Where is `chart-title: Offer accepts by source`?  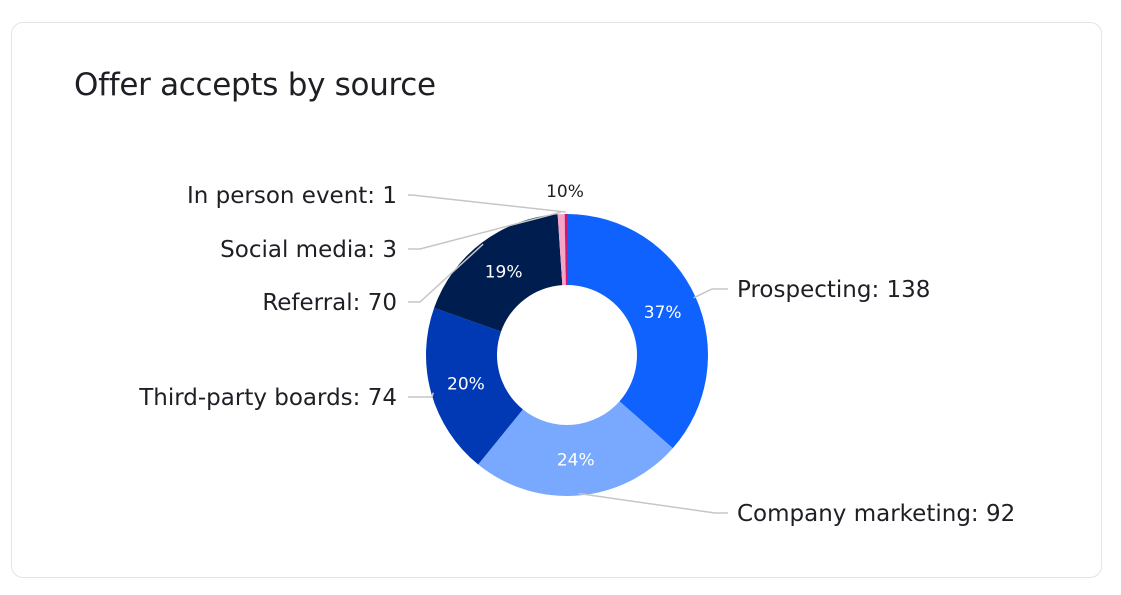
chart-title: Offer accepts by source is located at coordinates (255, 85).